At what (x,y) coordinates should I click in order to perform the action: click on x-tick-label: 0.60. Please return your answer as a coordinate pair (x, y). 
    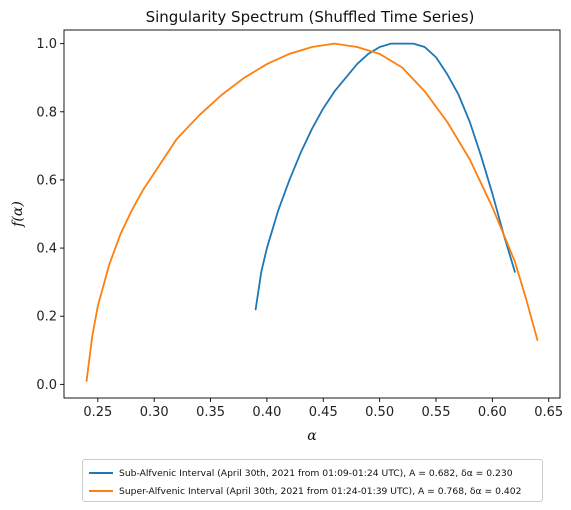
    Looking at the image, I should click on (492, 412).